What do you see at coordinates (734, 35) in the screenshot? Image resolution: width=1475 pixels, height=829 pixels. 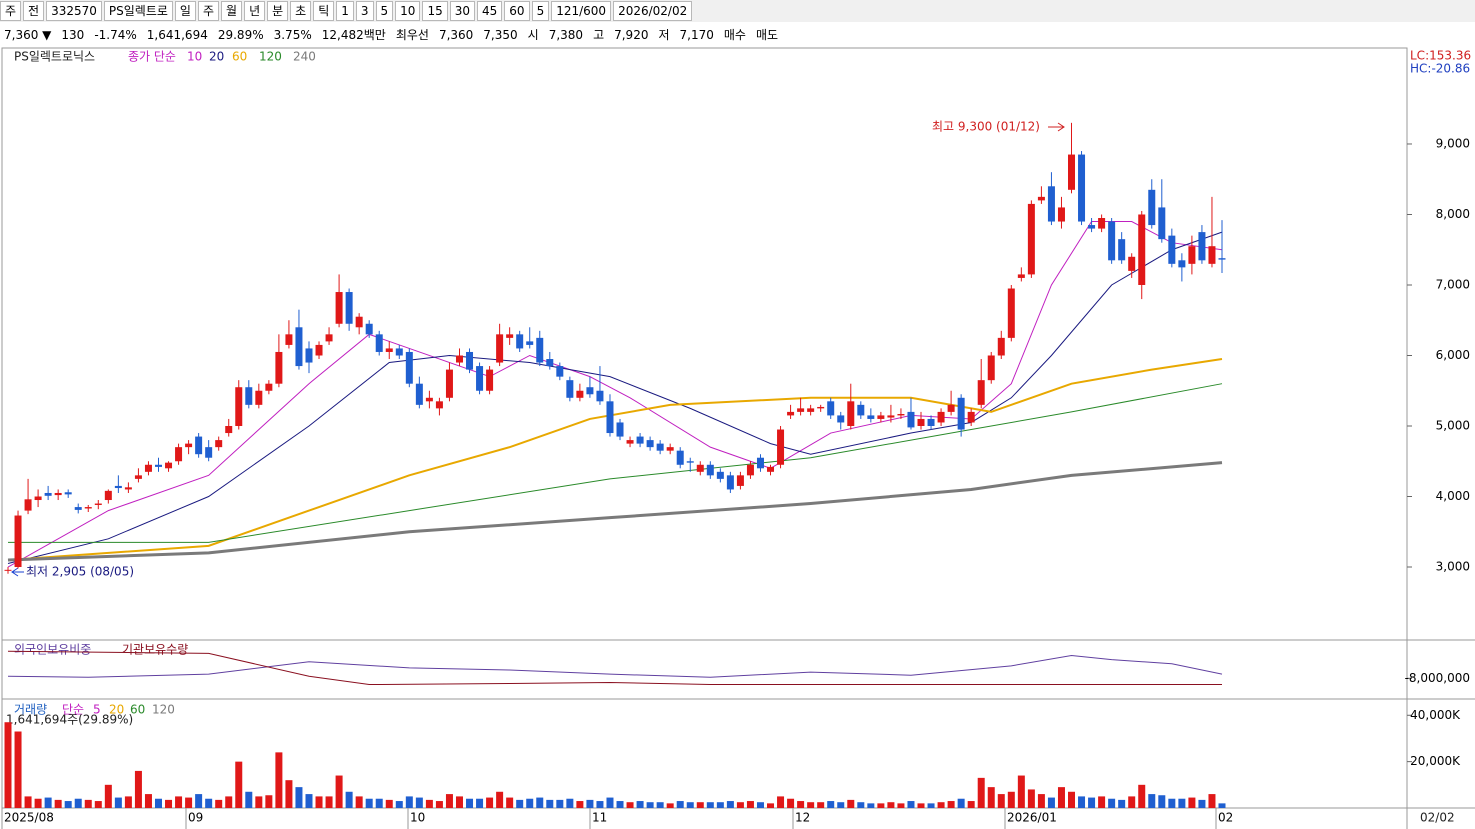 I see `toolbar-item: 매수` at bounding box center [734, 35].